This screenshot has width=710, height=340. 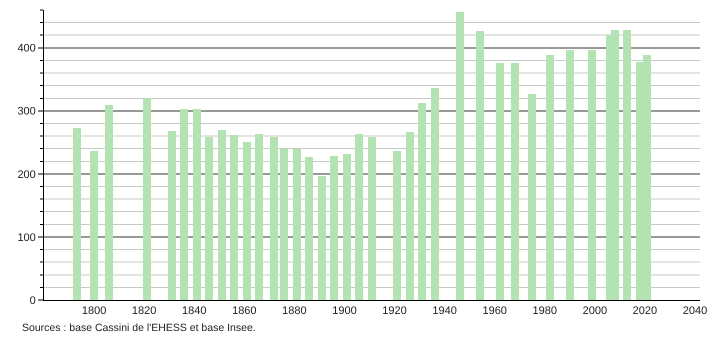 I want to click on x-tick-label: 2020, so click(x=645, y=311).